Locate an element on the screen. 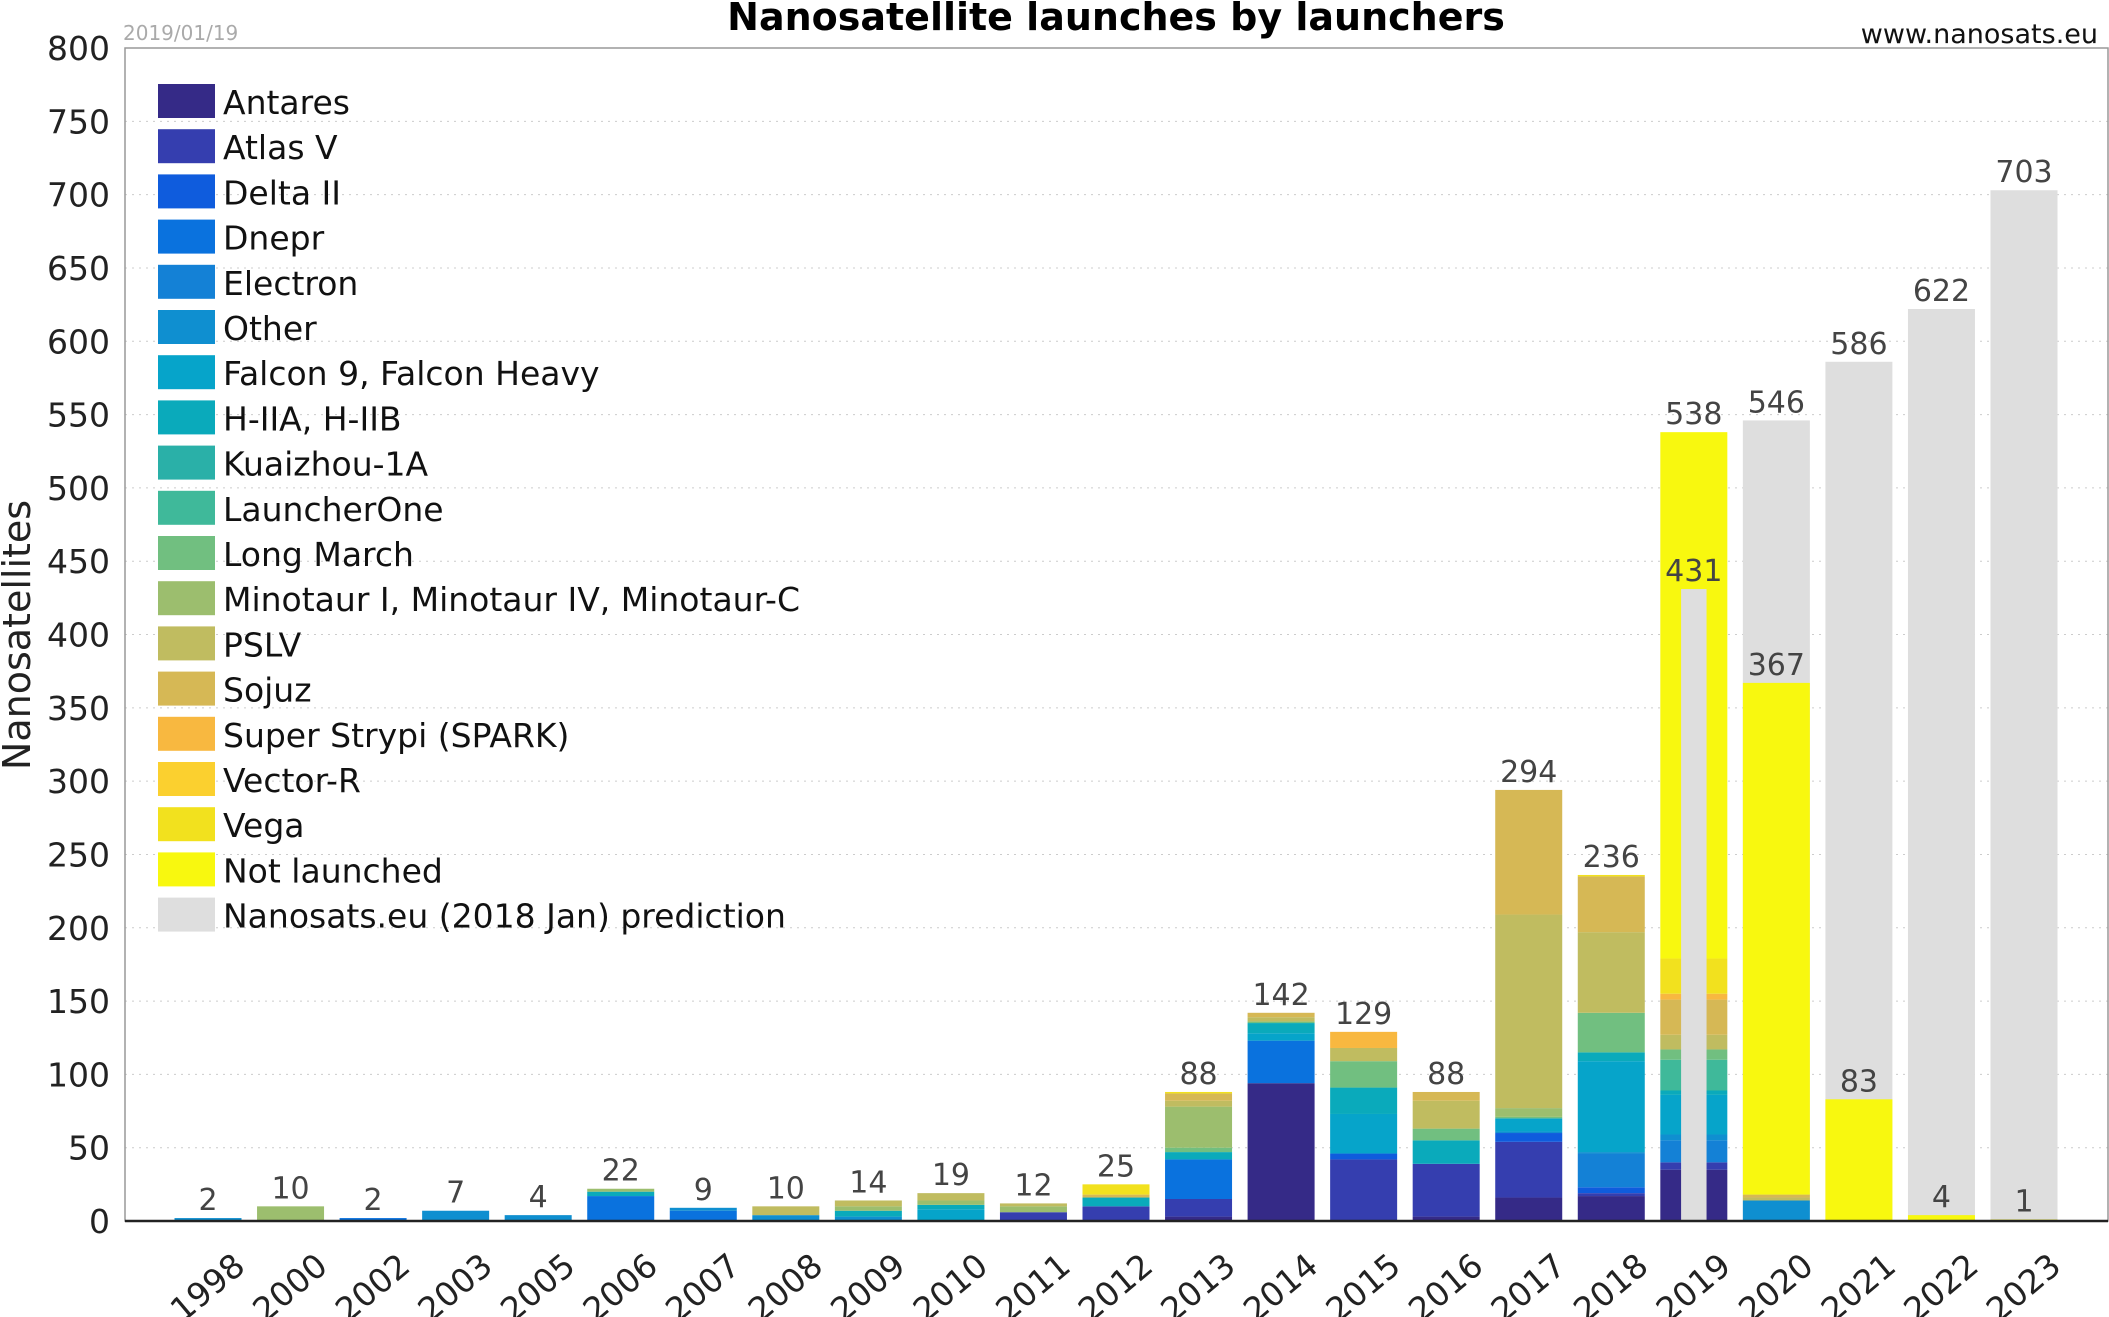 The width and height of the screenshot is (2109, 1317). legend-label: Sojuz is located at coordinates (267, 690).